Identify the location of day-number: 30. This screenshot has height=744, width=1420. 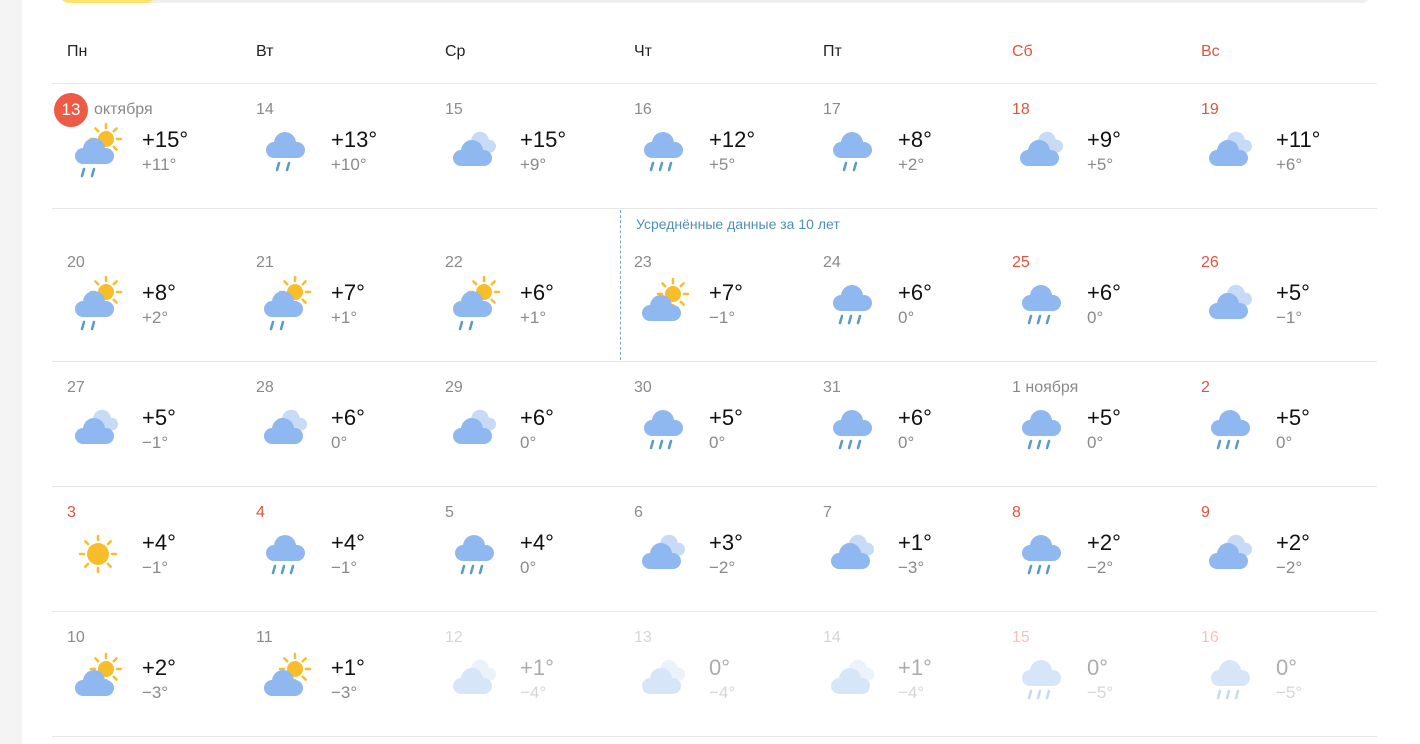
(643, 387).